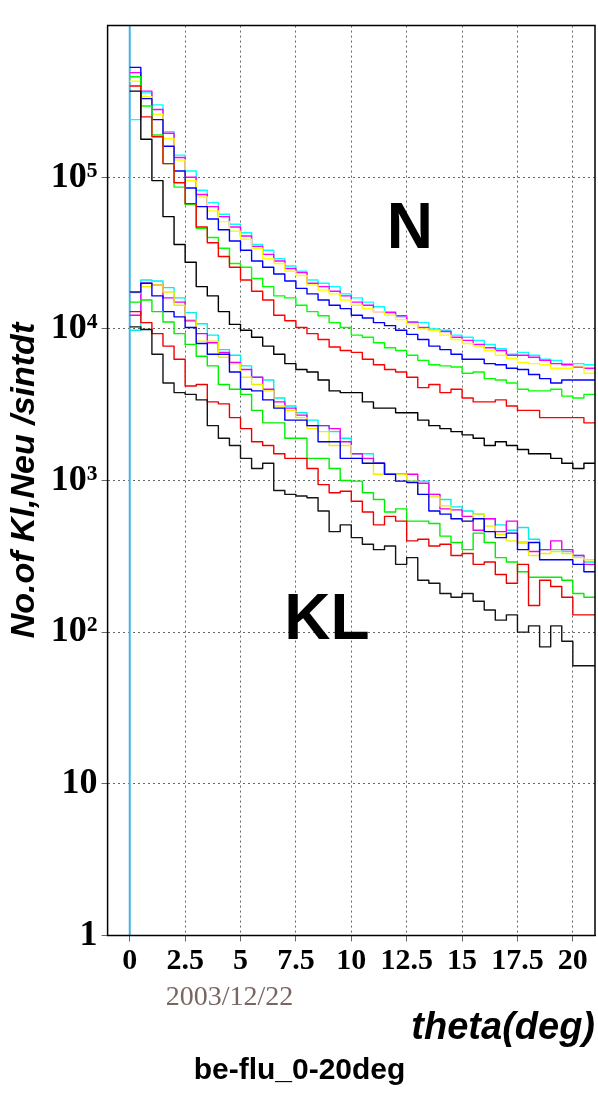  What do you see at coordinates (409, 225) in the screenshot?
I see `annotation: N` at bounding box center [409, 225].